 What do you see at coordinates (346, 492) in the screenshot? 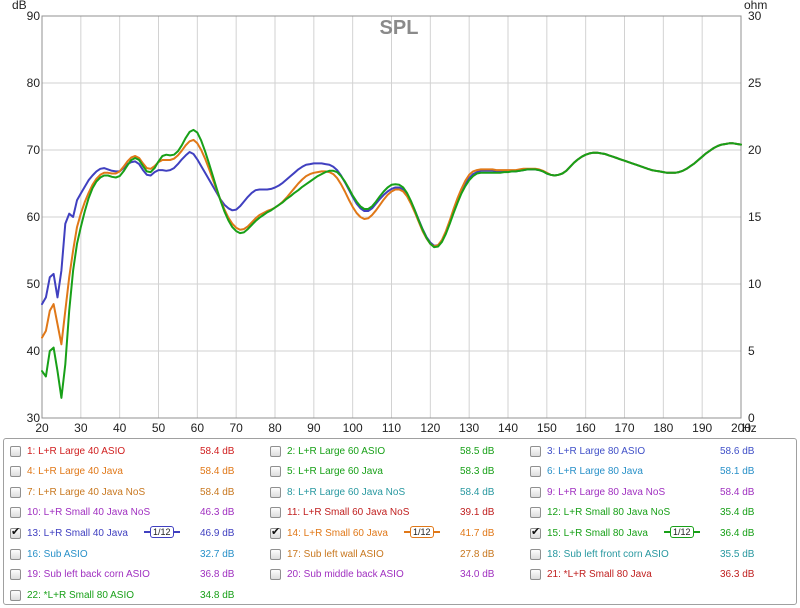
I see `legend-label: 8: L+R Large 60 Java NoS` at bounding box center [346, 492].